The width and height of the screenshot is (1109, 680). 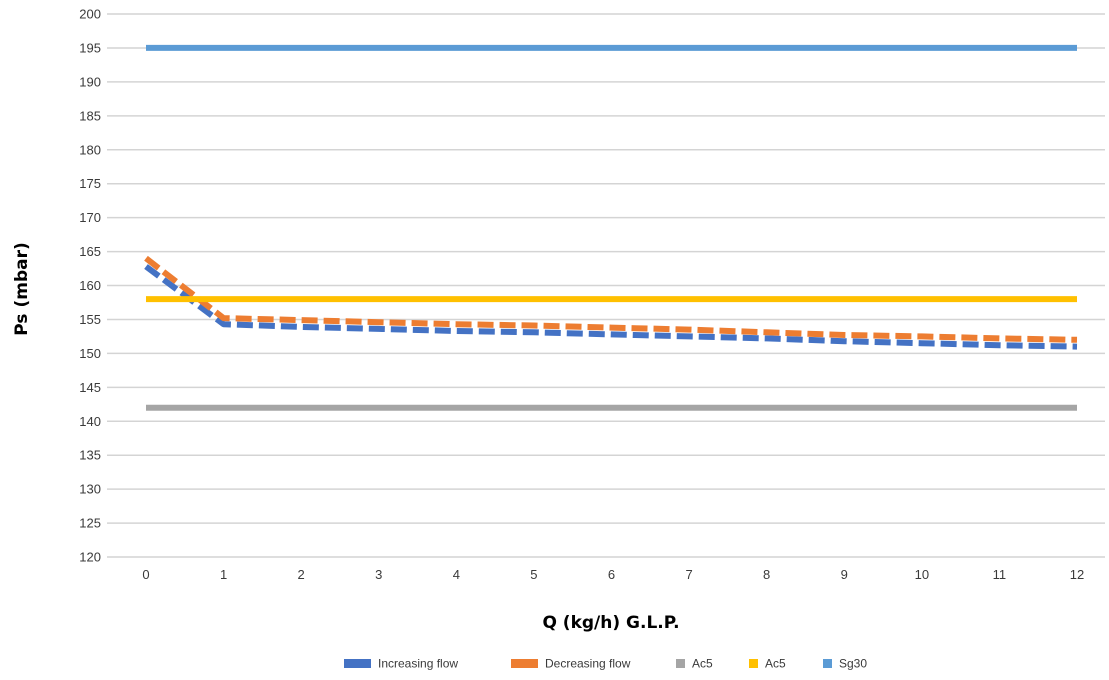 What do you see at coordinates (301, 574) in the screenshot?
I see `x-tick-label: 2` at bounding box center [301, 574].